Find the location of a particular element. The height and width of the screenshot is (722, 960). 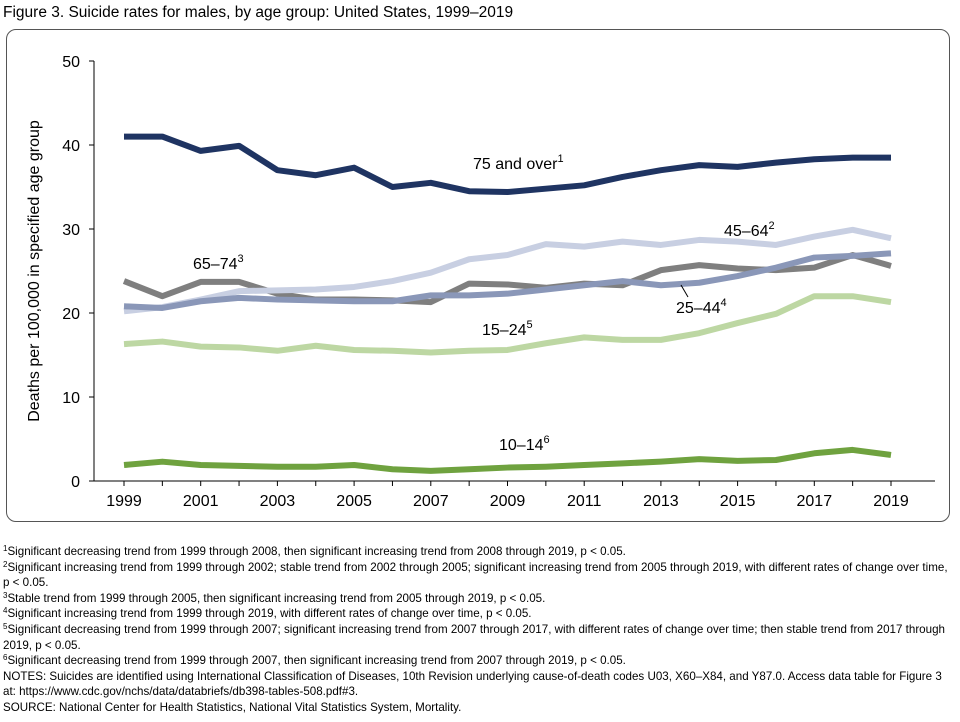

series-label: 75 and over1 is located at coordinates (518, 163).